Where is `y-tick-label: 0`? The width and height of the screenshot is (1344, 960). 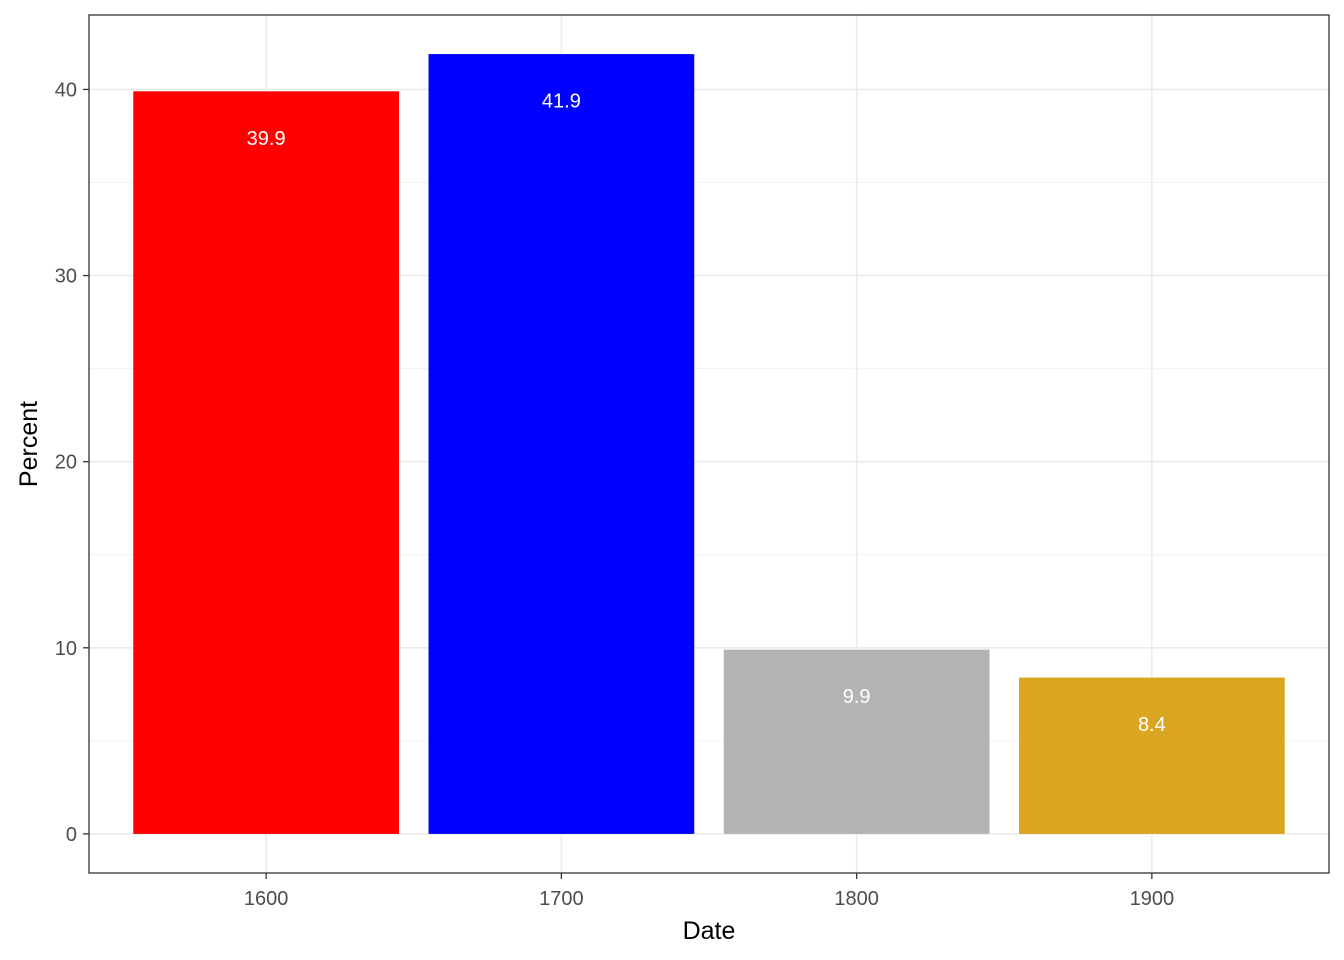 y-tick-label: 0 is located at coordinates (71, 835).